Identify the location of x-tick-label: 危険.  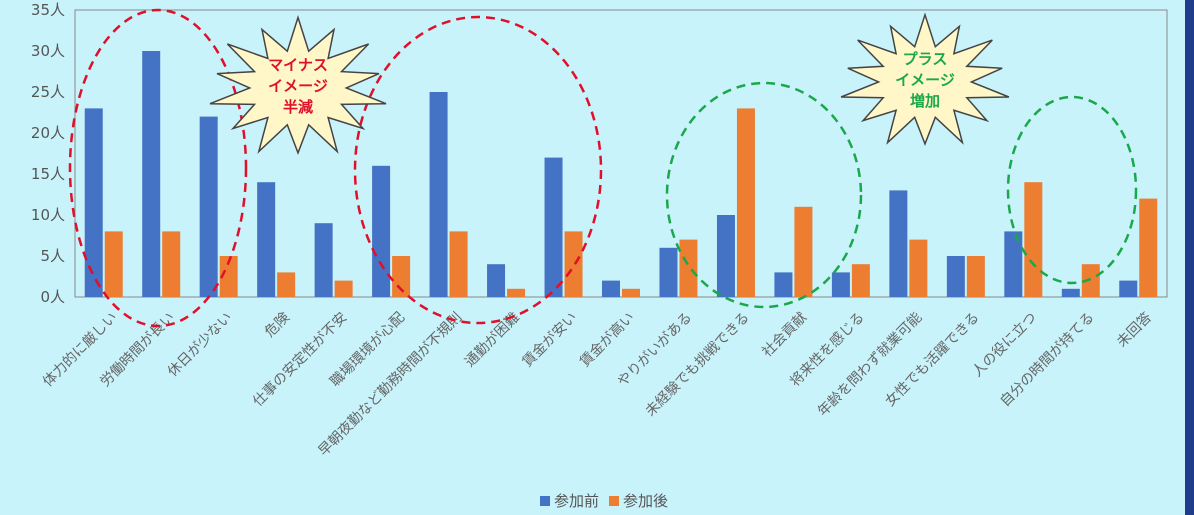
(277, 325).